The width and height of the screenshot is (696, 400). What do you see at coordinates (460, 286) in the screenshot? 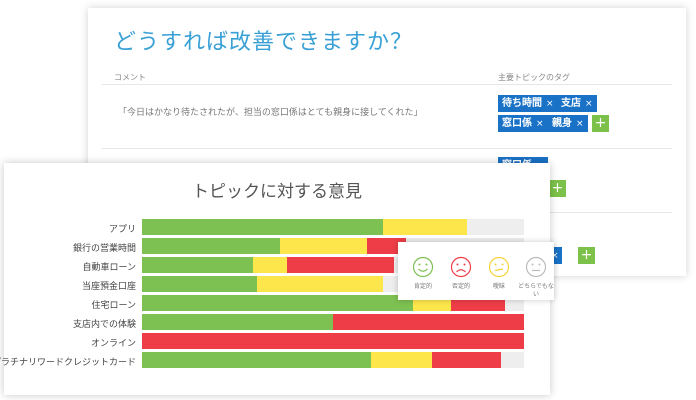
I see `legend-label-negative: 否定的` at bounding box center [460, 286].